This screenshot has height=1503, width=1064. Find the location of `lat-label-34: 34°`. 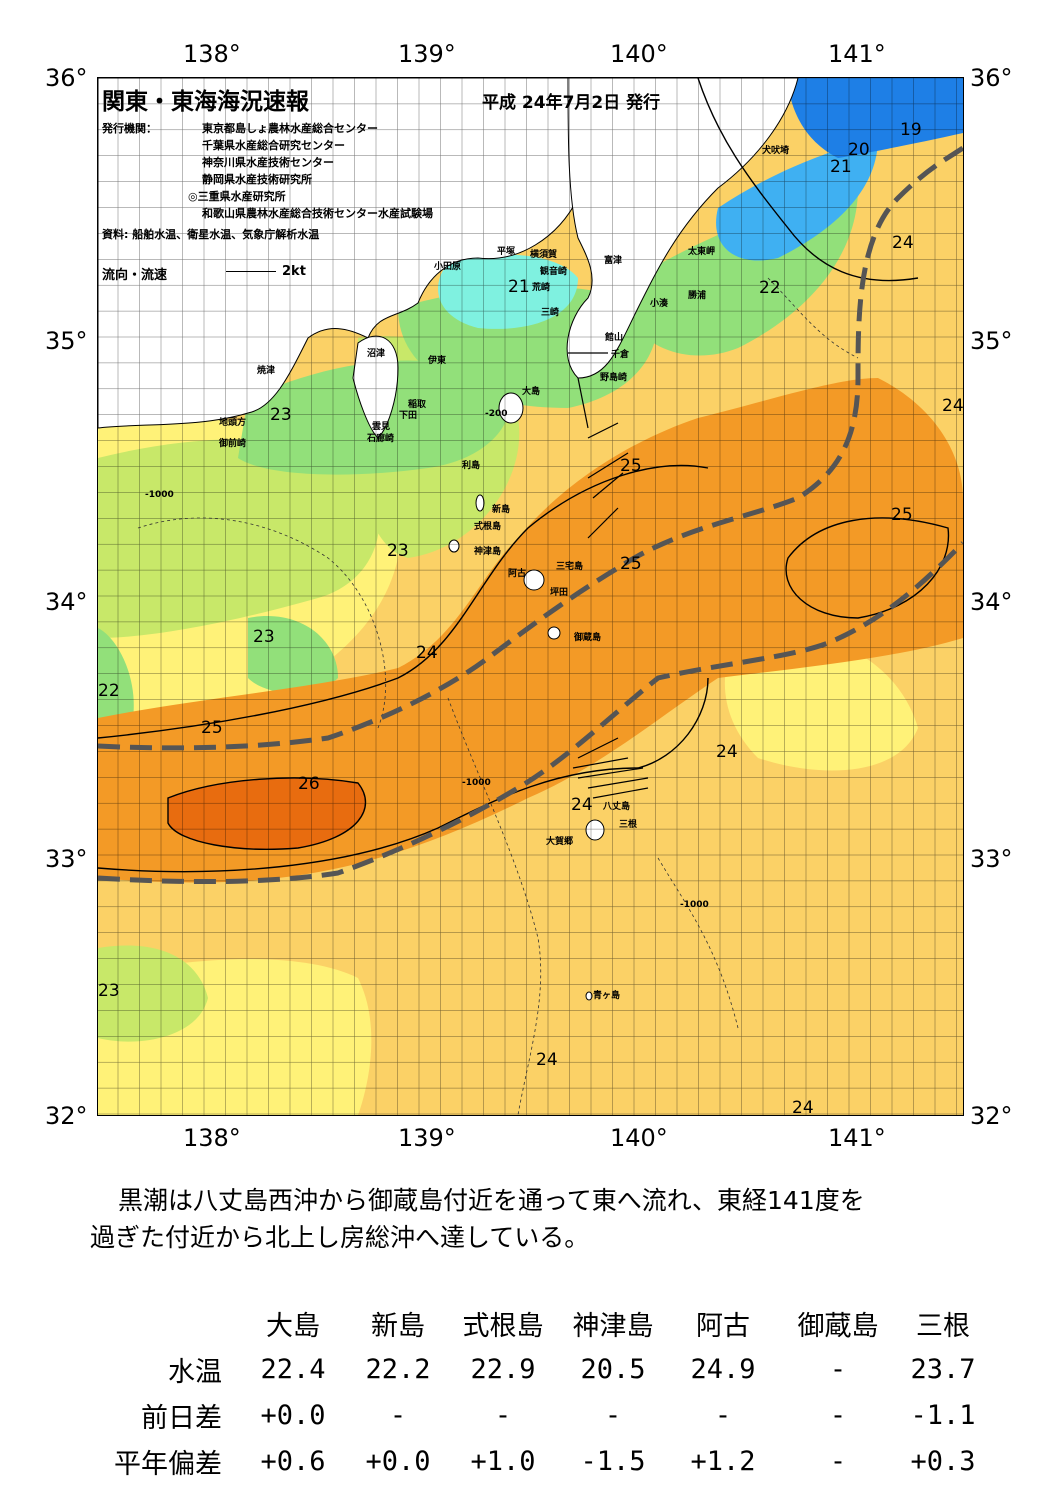

lat-label-34: 34° is located at coordinates (66, 602).